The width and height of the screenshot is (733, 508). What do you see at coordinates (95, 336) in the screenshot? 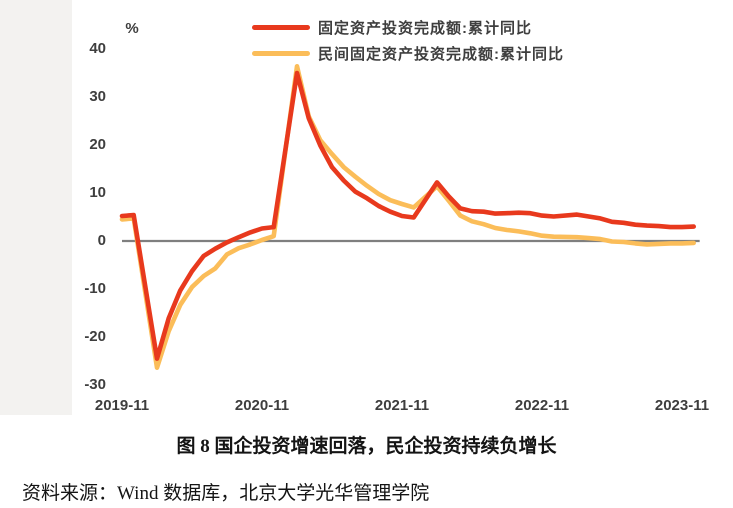
I see `y-tick-label: -20` at bounding box center [95, 336].